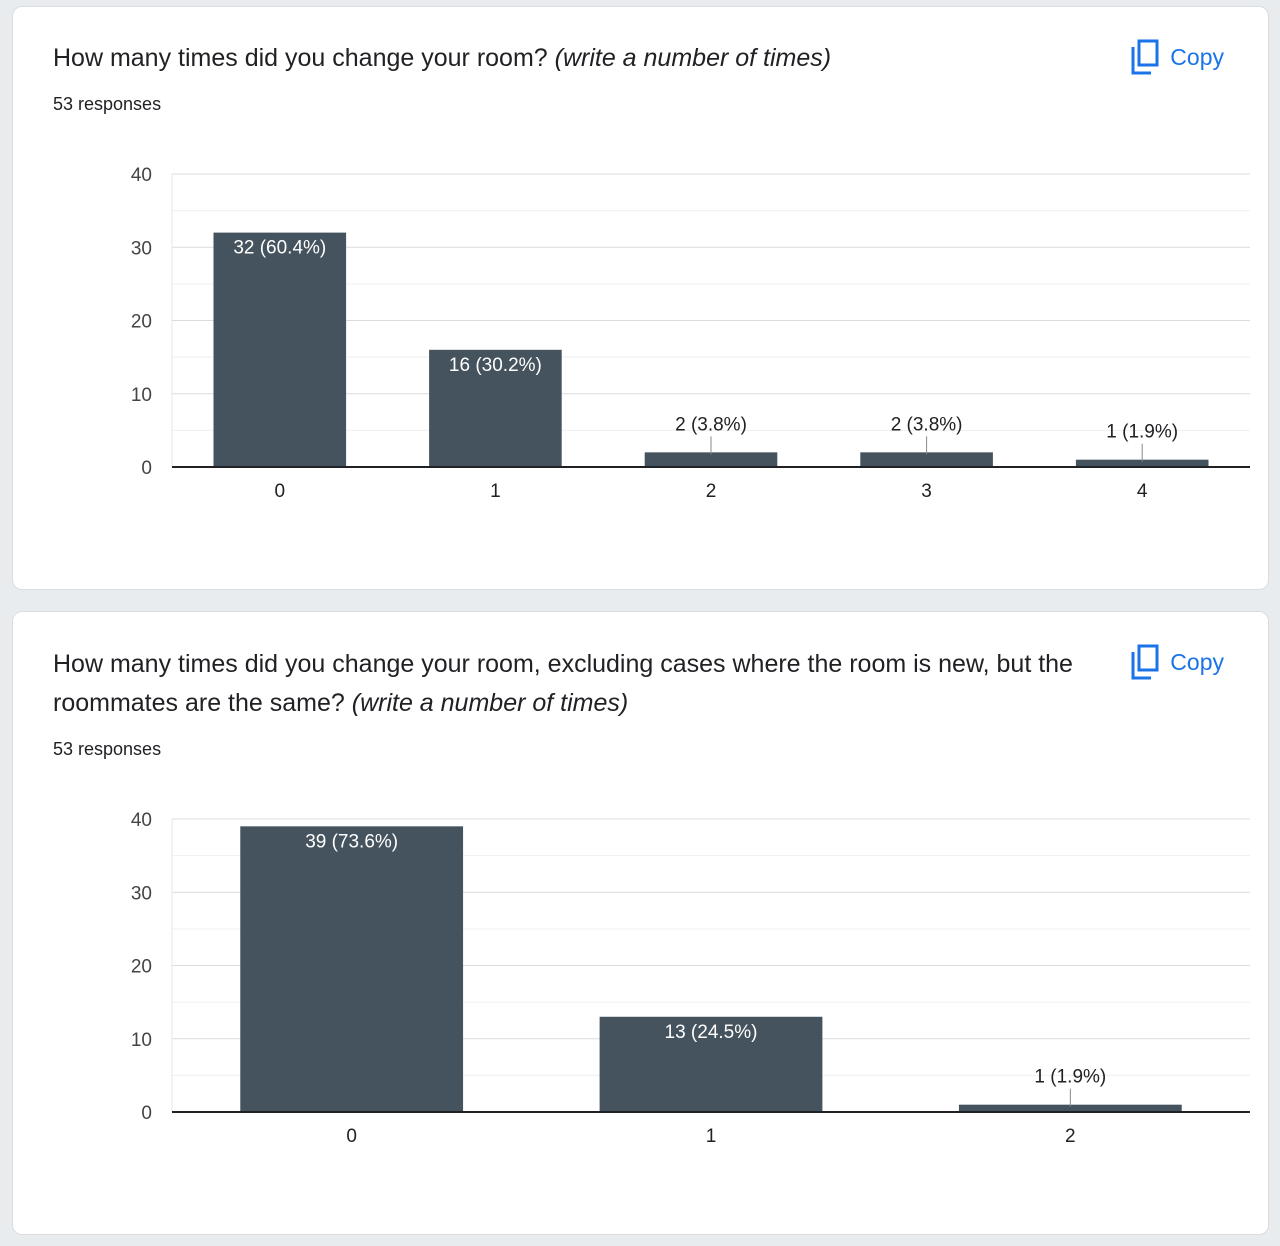 This screenshot has width=1280, height=1246. I want to click on x-tick-label: 3, so click(926, 491).